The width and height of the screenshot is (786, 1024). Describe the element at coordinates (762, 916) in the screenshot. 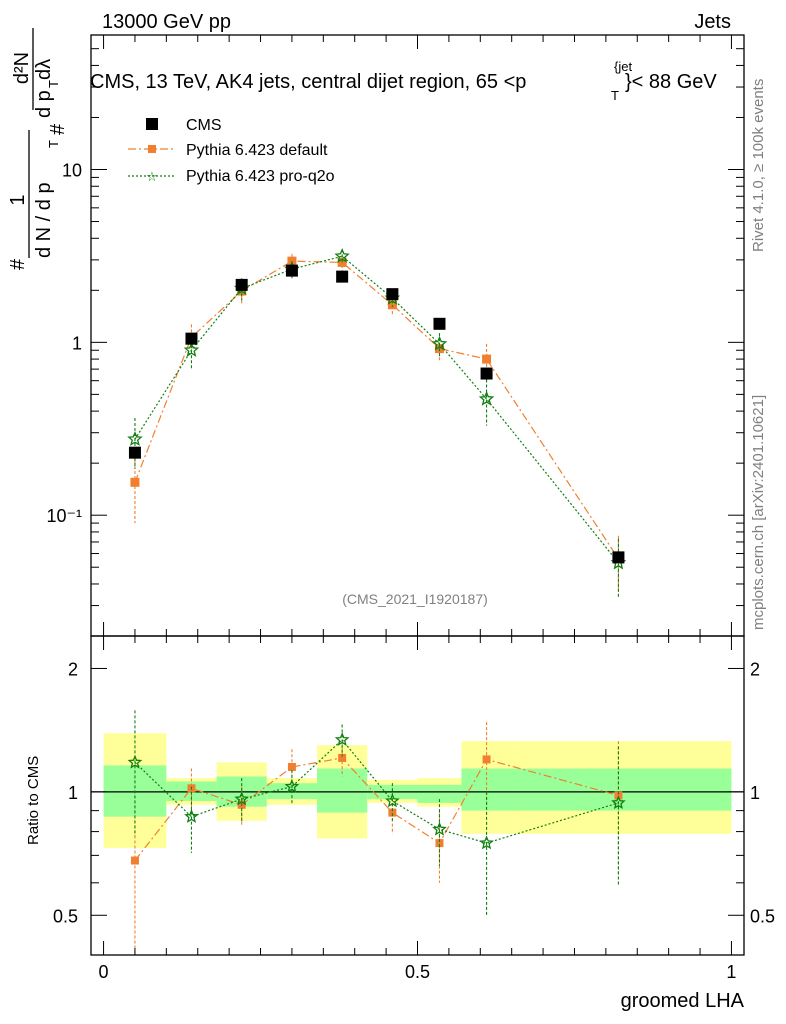

I see `ratio-y-tick-label-right: 0.5` at that location.